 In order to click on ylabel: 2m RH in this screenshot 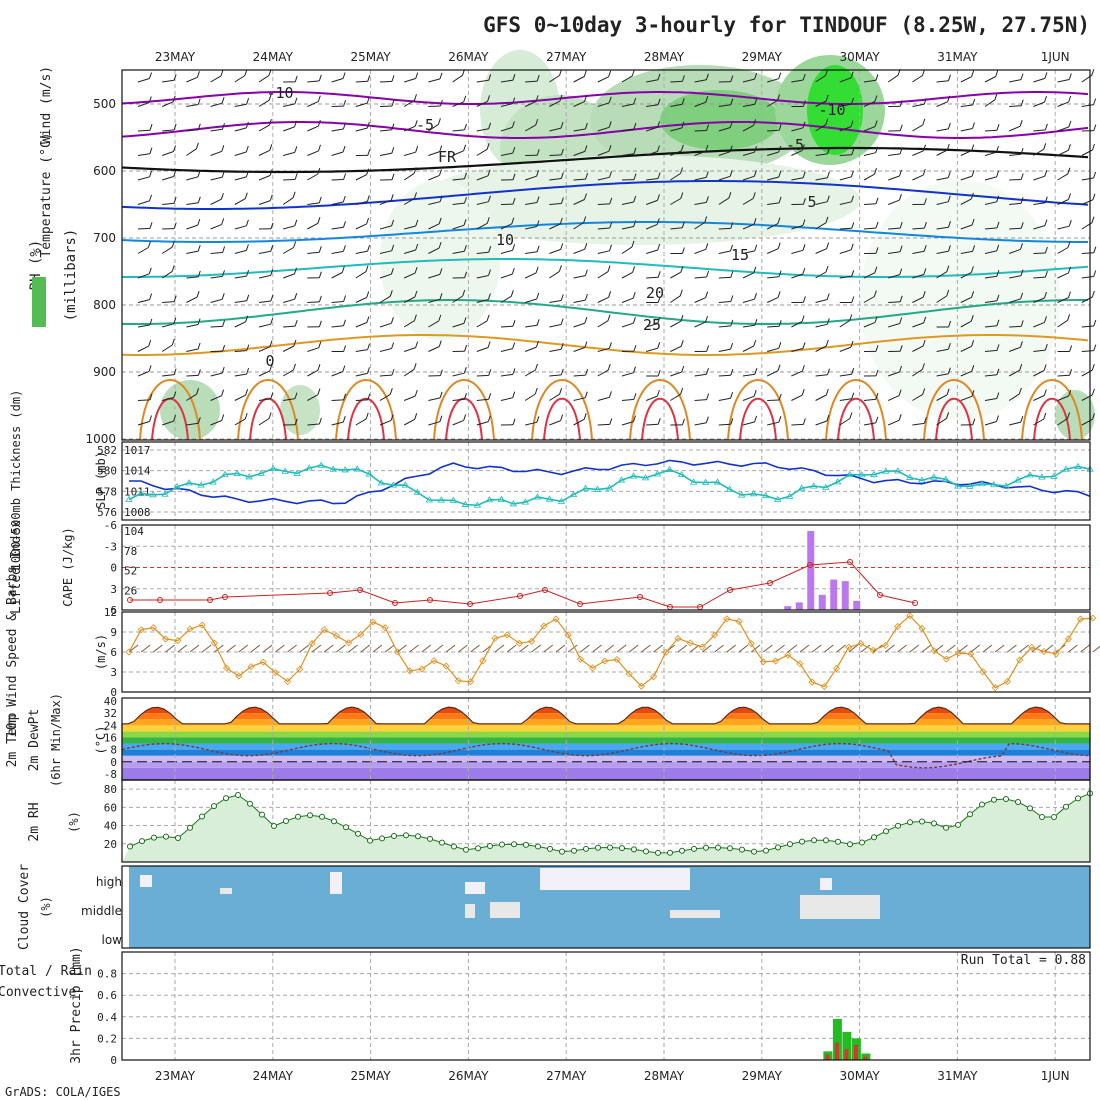, I will do `click(34, 821)`.